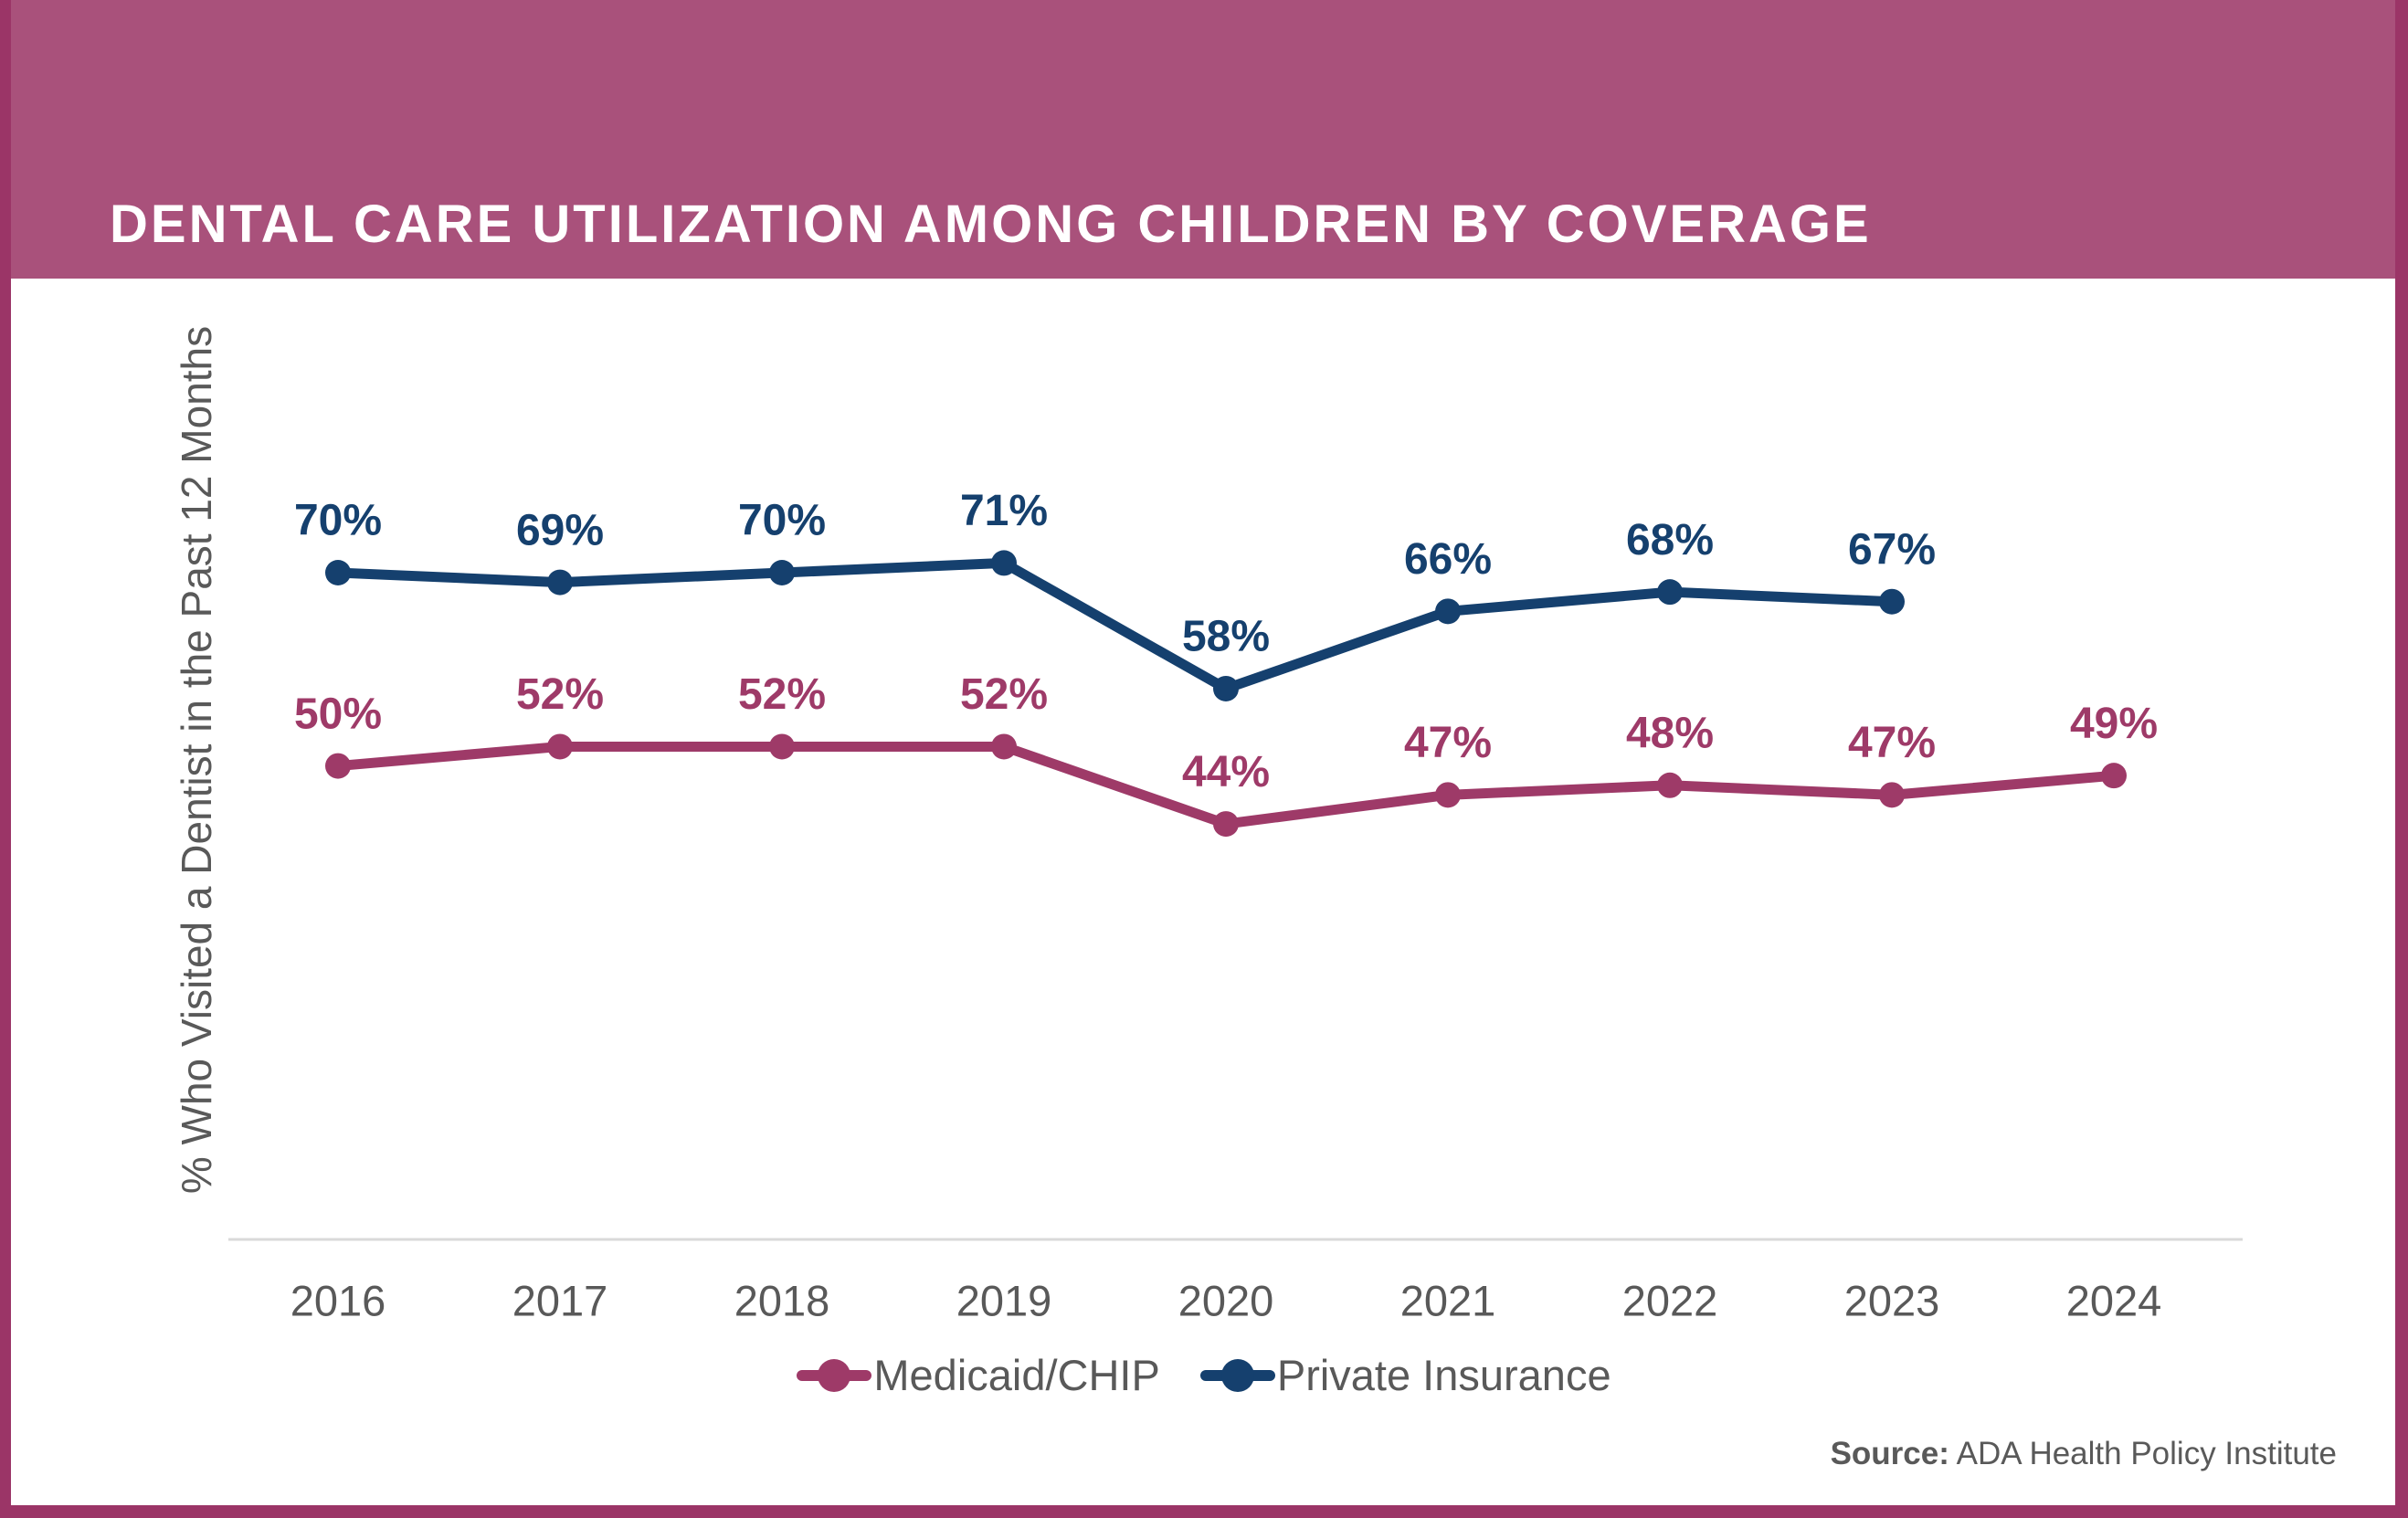 The height and width of the screenshot is (1518, 2408). Describe the element at coordinates (1443, 1375) in the screenshot. I see `legend-label-private-insurance: Private Insurance` at that location.